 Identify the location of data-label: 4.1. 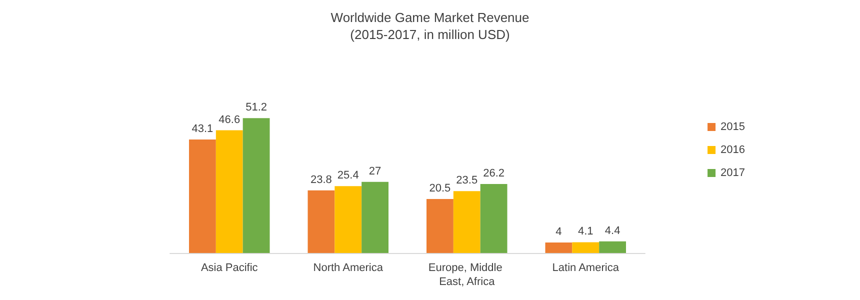
(586, 232).